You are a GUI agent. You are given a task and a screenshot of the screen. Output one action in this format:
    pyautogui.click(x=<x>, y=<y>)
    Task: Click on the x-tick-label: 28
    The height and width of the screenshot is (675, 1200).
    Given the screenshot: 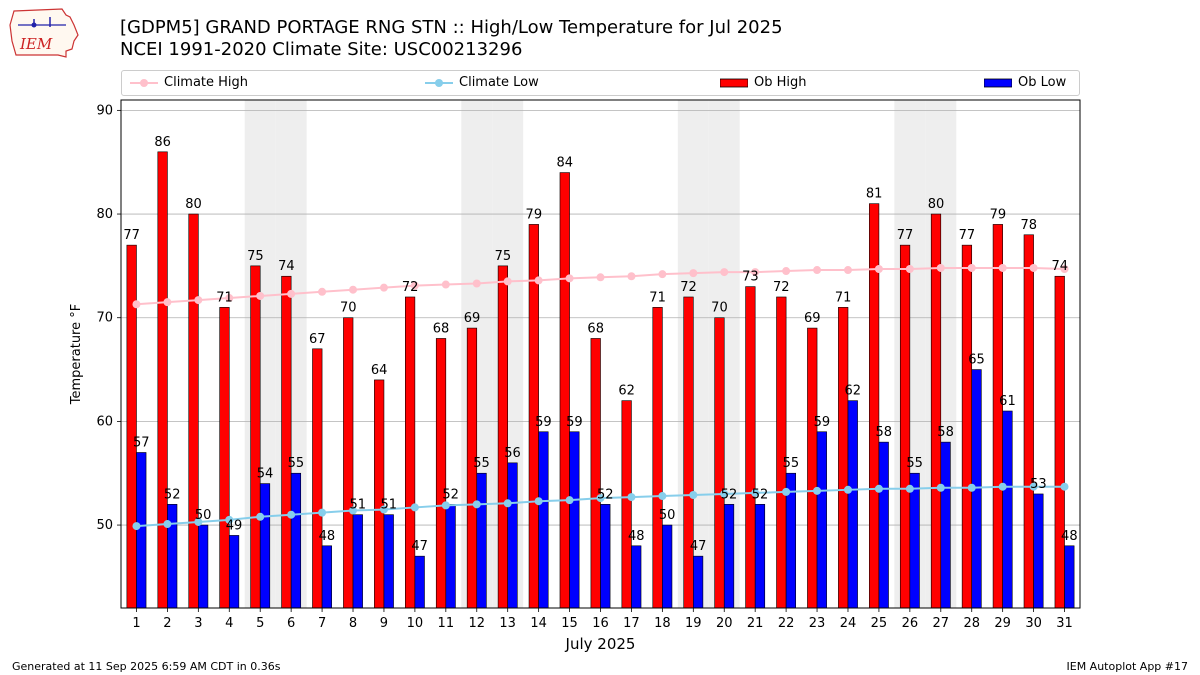 What is the action you would take?
    pyautogui.click(x=971, y=623)
    